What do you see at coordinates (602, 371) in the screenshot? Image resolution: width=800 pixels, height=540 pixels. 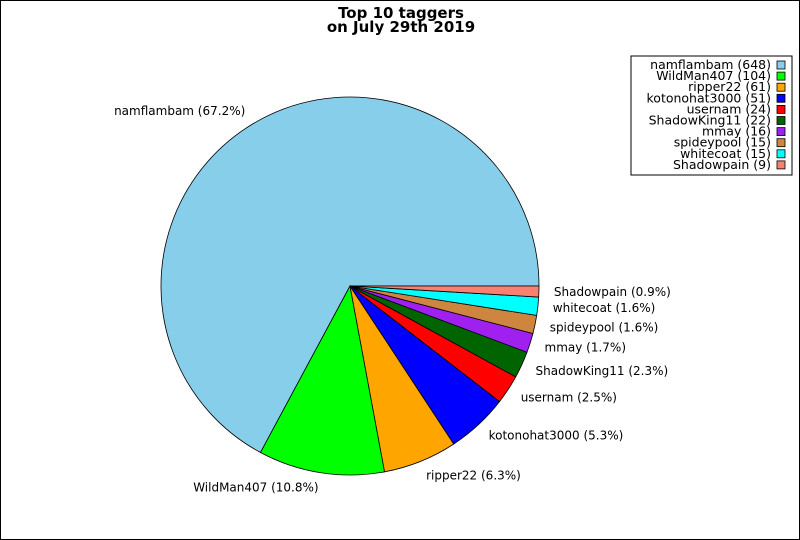 I see `slice-label-shadowking11: ShadowKing11 (2.3%)` at bounding box center [602, 371].